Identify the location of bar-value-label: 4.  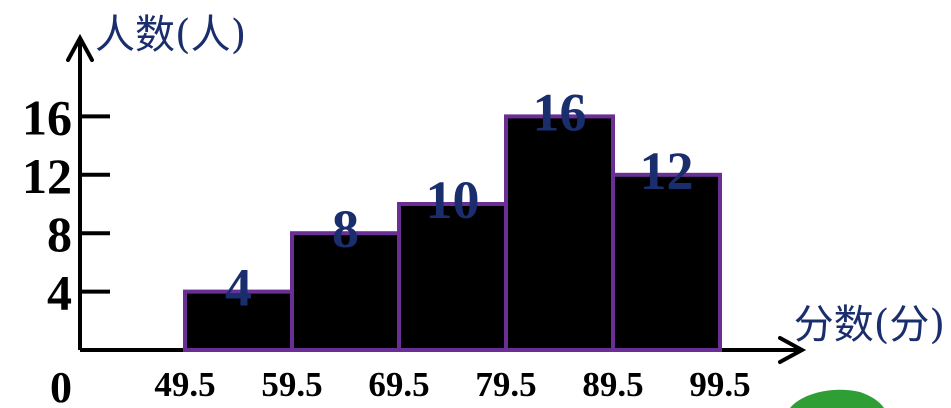
(238, 288).